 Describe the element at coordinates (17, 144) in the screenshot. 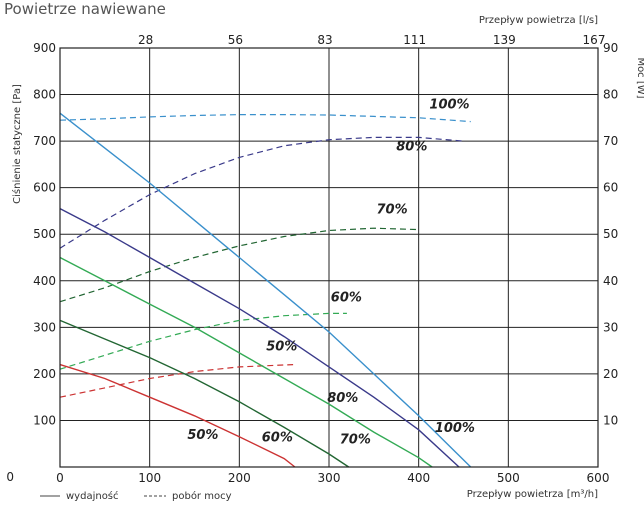

I see `y-left-axis-label: Ciśnienie statyczne [Pa]` at that location.